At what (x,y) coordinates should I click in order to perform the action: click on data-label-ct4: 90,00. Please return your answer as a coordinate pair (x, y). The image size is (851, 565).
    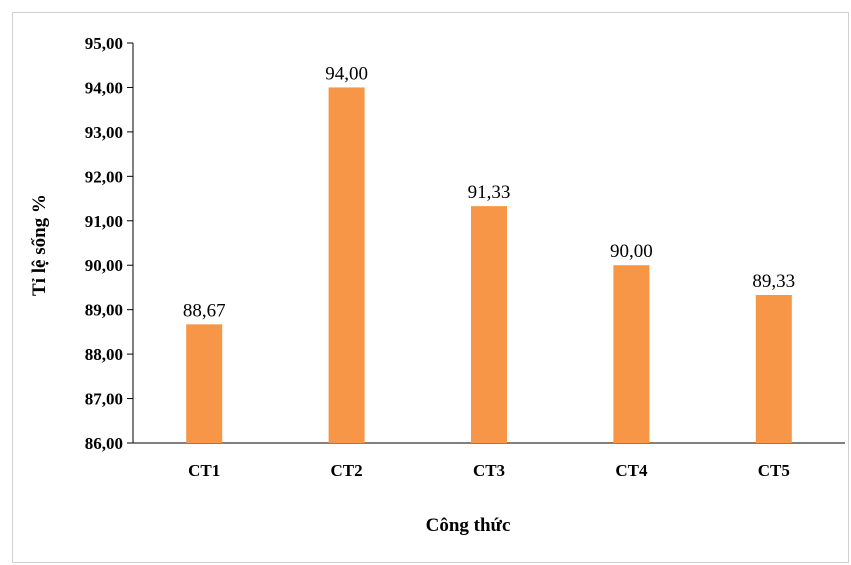
    Looking at the image, I should click on (631, 251).